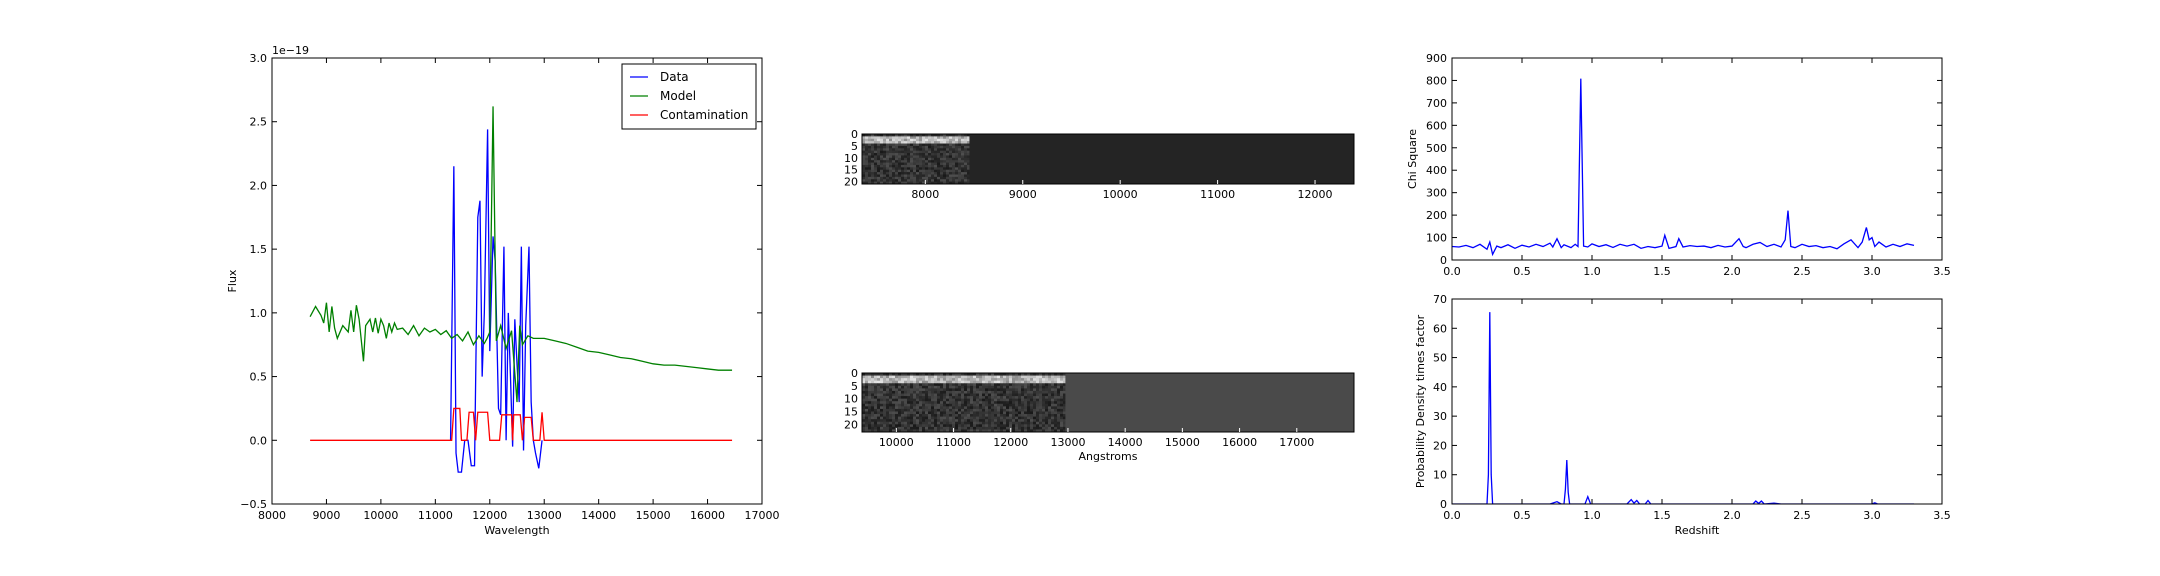 The image size is (2160, 576). Describe the element at coordinates (925, 194) in the screenshot. I see `x-tick-label: 8000` at that location.